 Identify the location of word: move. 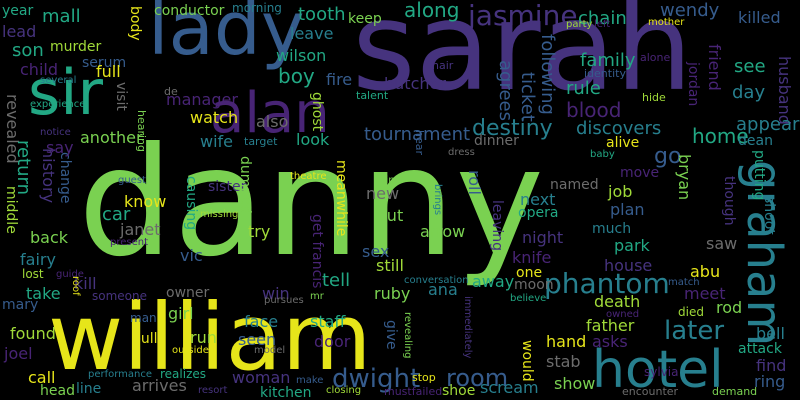
(640, 173).